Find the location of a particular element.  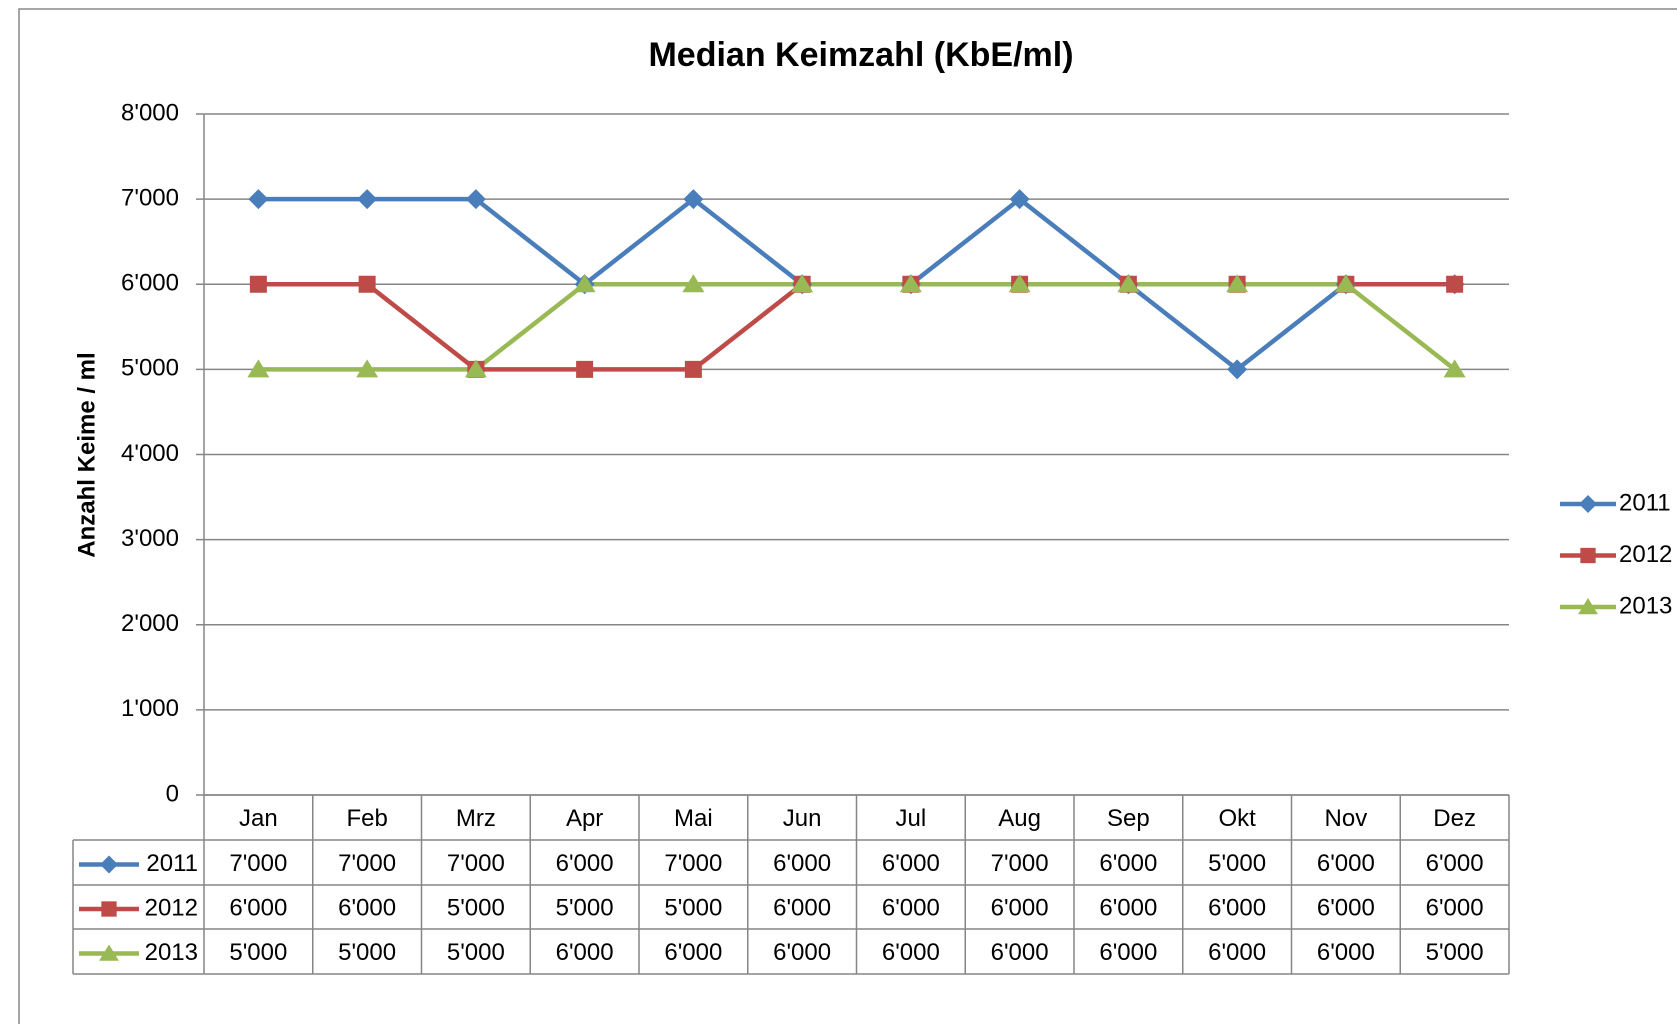

x-tick-label: Mai is located at coordinates (693, 818).